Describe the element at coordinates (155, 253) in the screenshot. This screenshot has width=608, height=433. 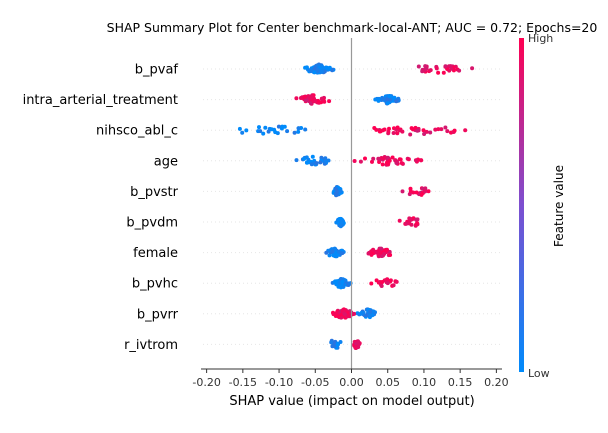
I see `feature-label: female` at that location.